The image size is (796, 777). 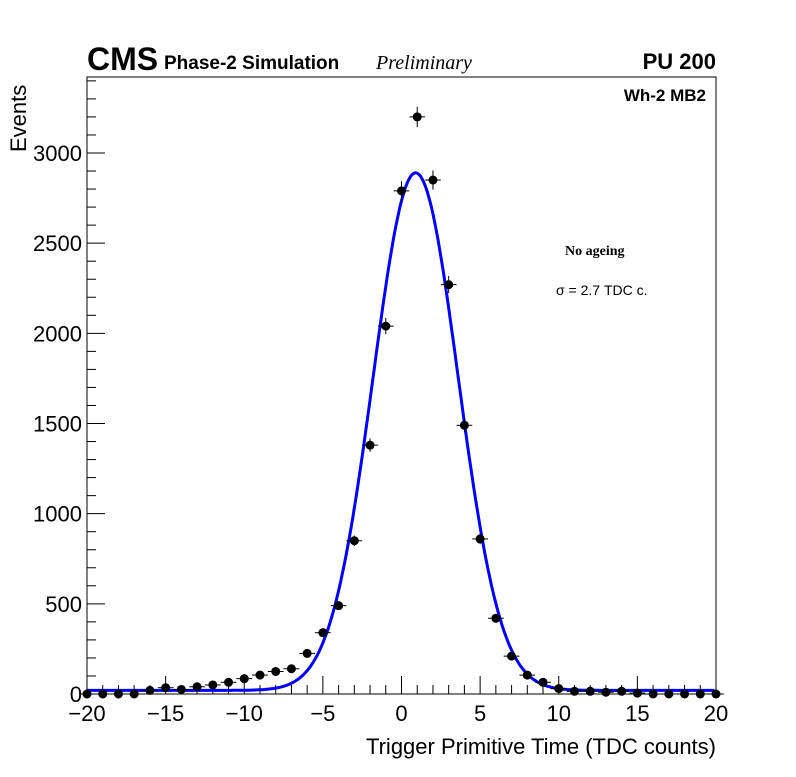 I want to click on x-axis-label: Trigger Primitive Time (TDC counts), so click(x=541, y=746).